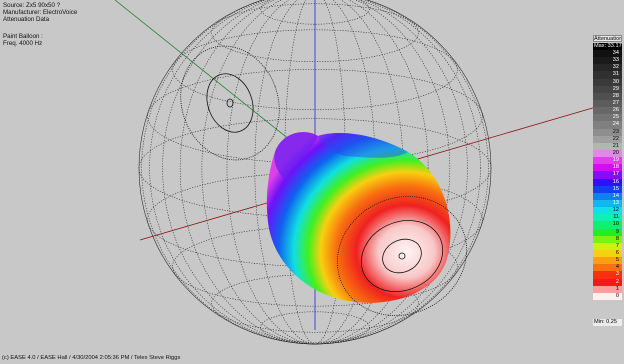  Describe the element at coordinates (607, 111) in the screenshot. I see `legend-row: 26` at that location.